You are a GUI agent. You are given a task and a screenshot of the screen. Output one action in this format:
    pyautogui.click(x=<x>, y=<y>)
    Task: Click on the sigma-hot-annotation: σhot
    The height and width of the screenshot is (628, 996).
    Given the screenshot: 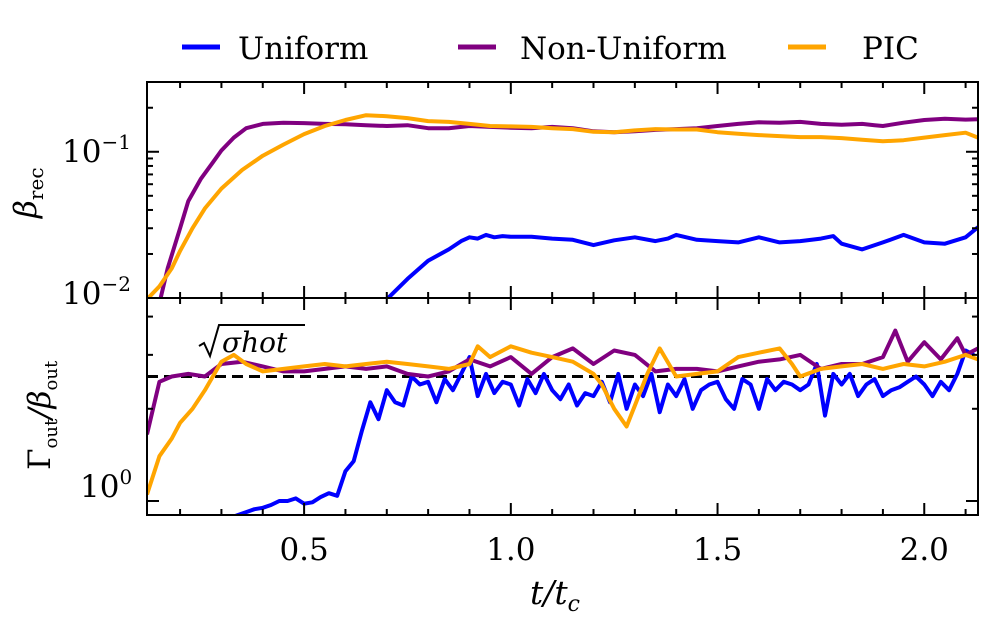 What is the action you would take?
    pyautogui.click(x=251, y=341)
    